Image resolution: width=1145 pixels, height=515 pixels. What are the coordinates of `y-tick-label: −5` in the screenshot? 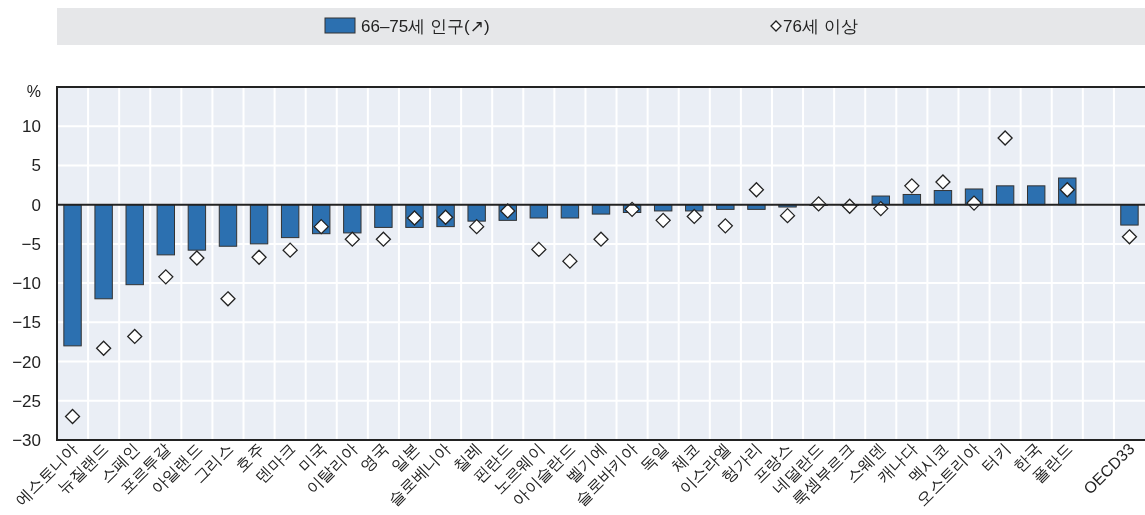 It's located at (31, 244).